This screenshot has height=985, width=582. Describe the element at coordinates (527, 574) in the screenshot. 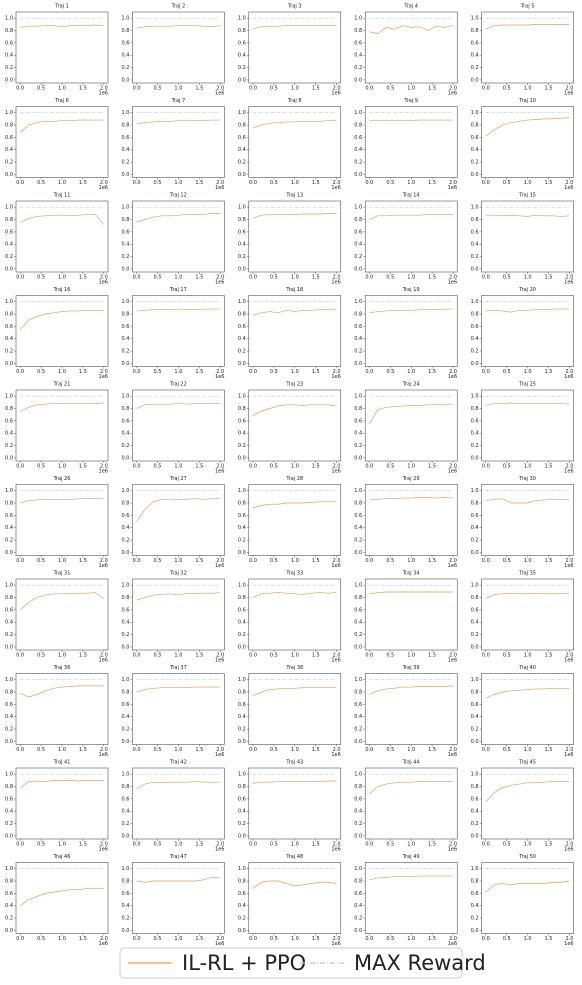

I see `subplot-title: Traj 35` at that location.